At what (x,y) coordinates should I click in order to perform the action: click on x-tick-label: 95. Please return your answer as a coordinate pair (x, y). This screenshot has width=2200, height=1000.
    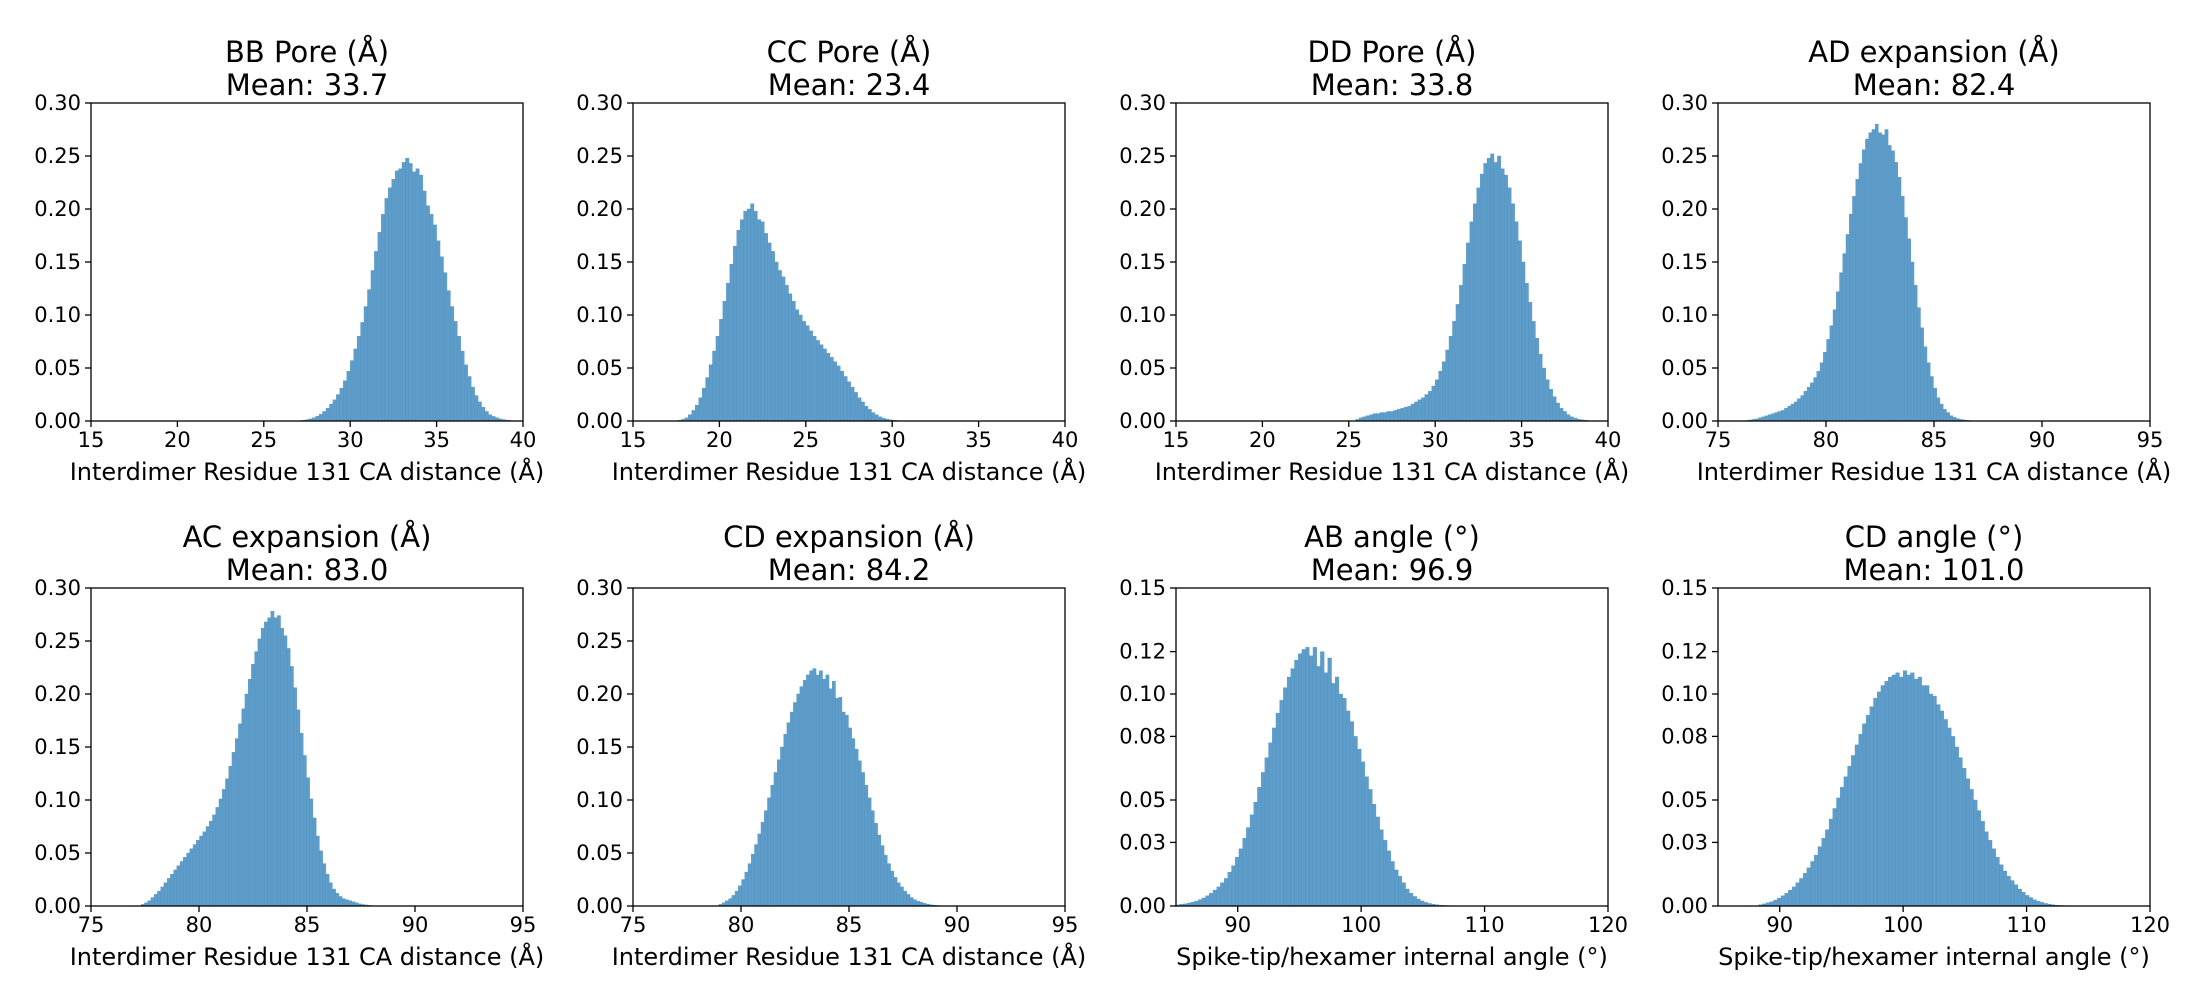
    Looking at the image, I should click on (523, 925).